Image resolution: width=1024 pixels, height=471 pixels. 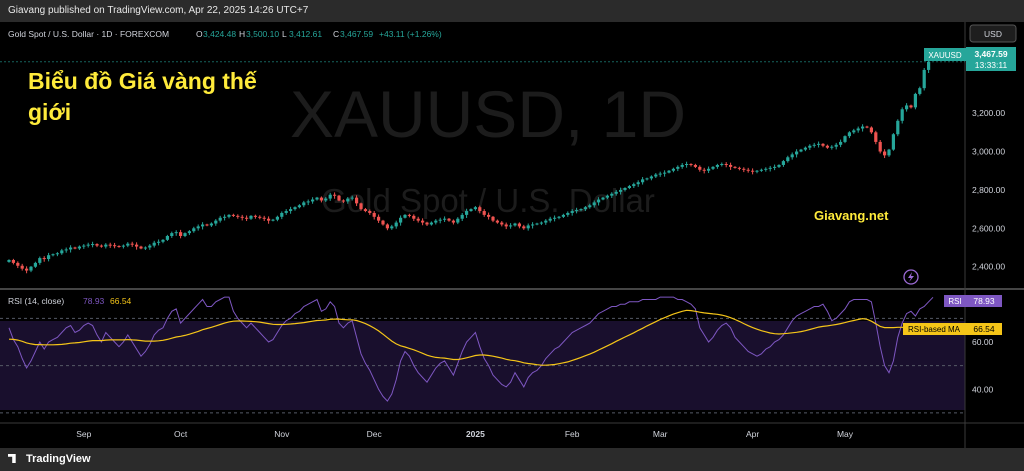 I want to click on rsi-legend-ma-value: 66.54, so click(x=121, y=301).